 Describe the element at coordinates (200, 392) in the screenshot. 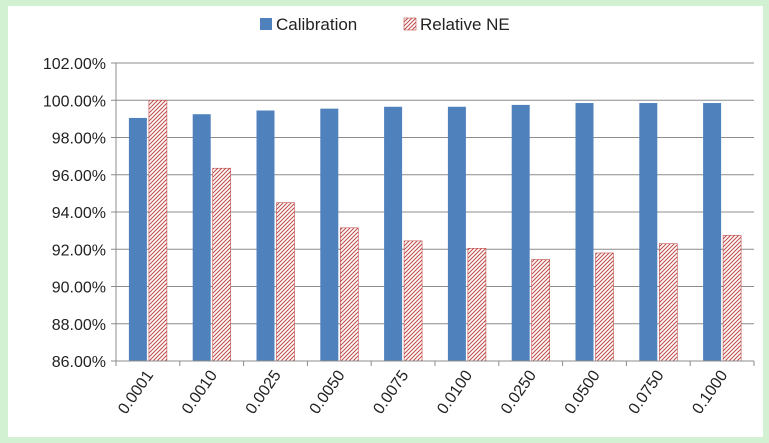

I see `x-tick-label: 0.0010` at that location.